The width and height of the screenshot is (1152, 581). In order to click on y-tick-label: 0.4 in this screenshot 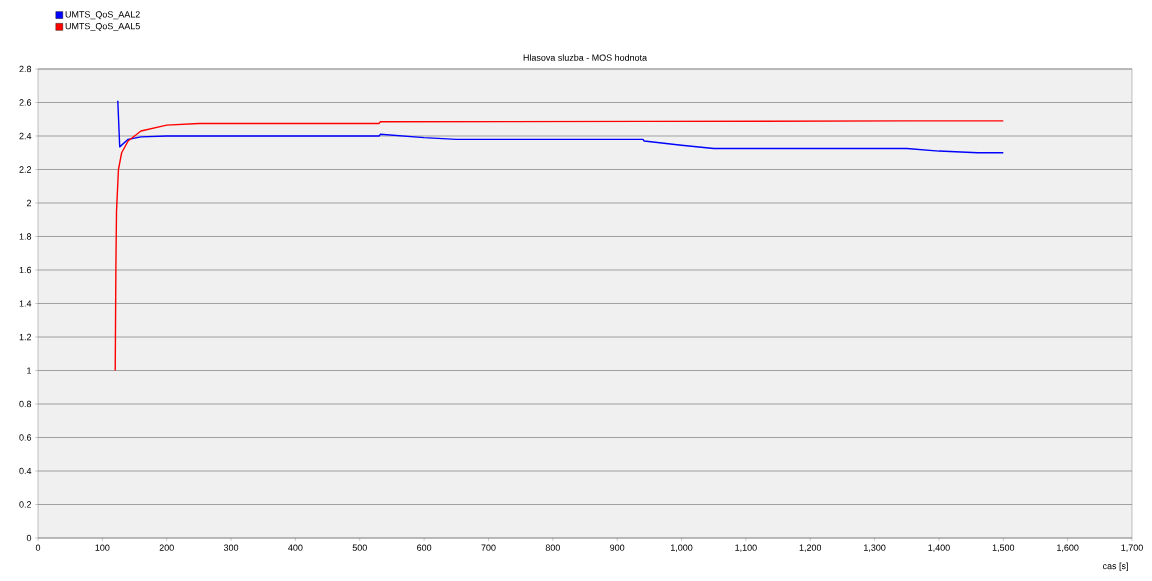, I will do `click(25, 471)`.